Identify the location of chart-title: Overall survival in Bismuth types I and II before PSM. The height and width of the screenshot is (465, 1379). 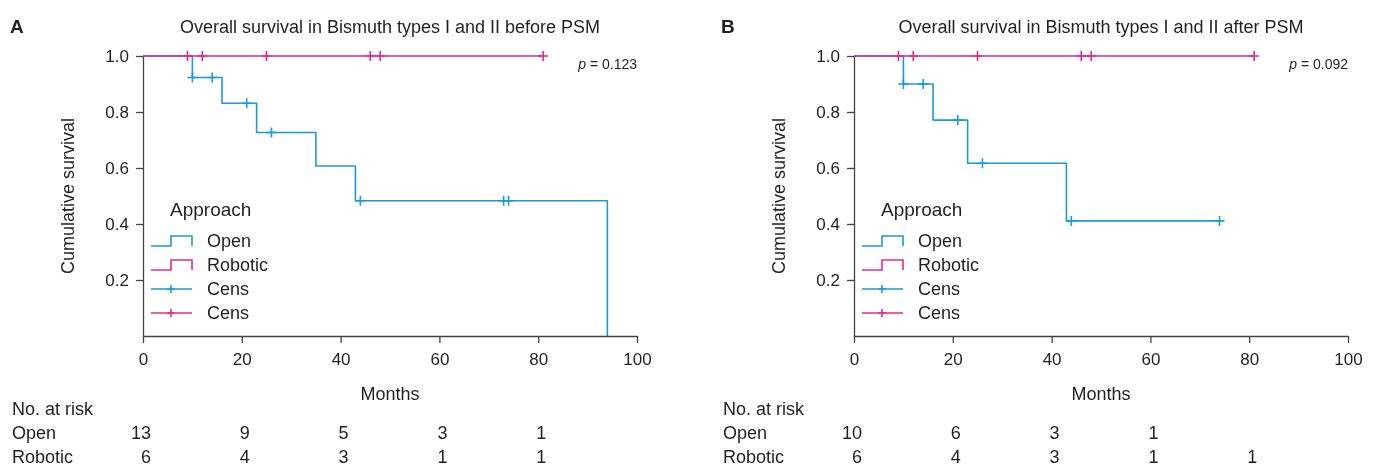
(390, 27).